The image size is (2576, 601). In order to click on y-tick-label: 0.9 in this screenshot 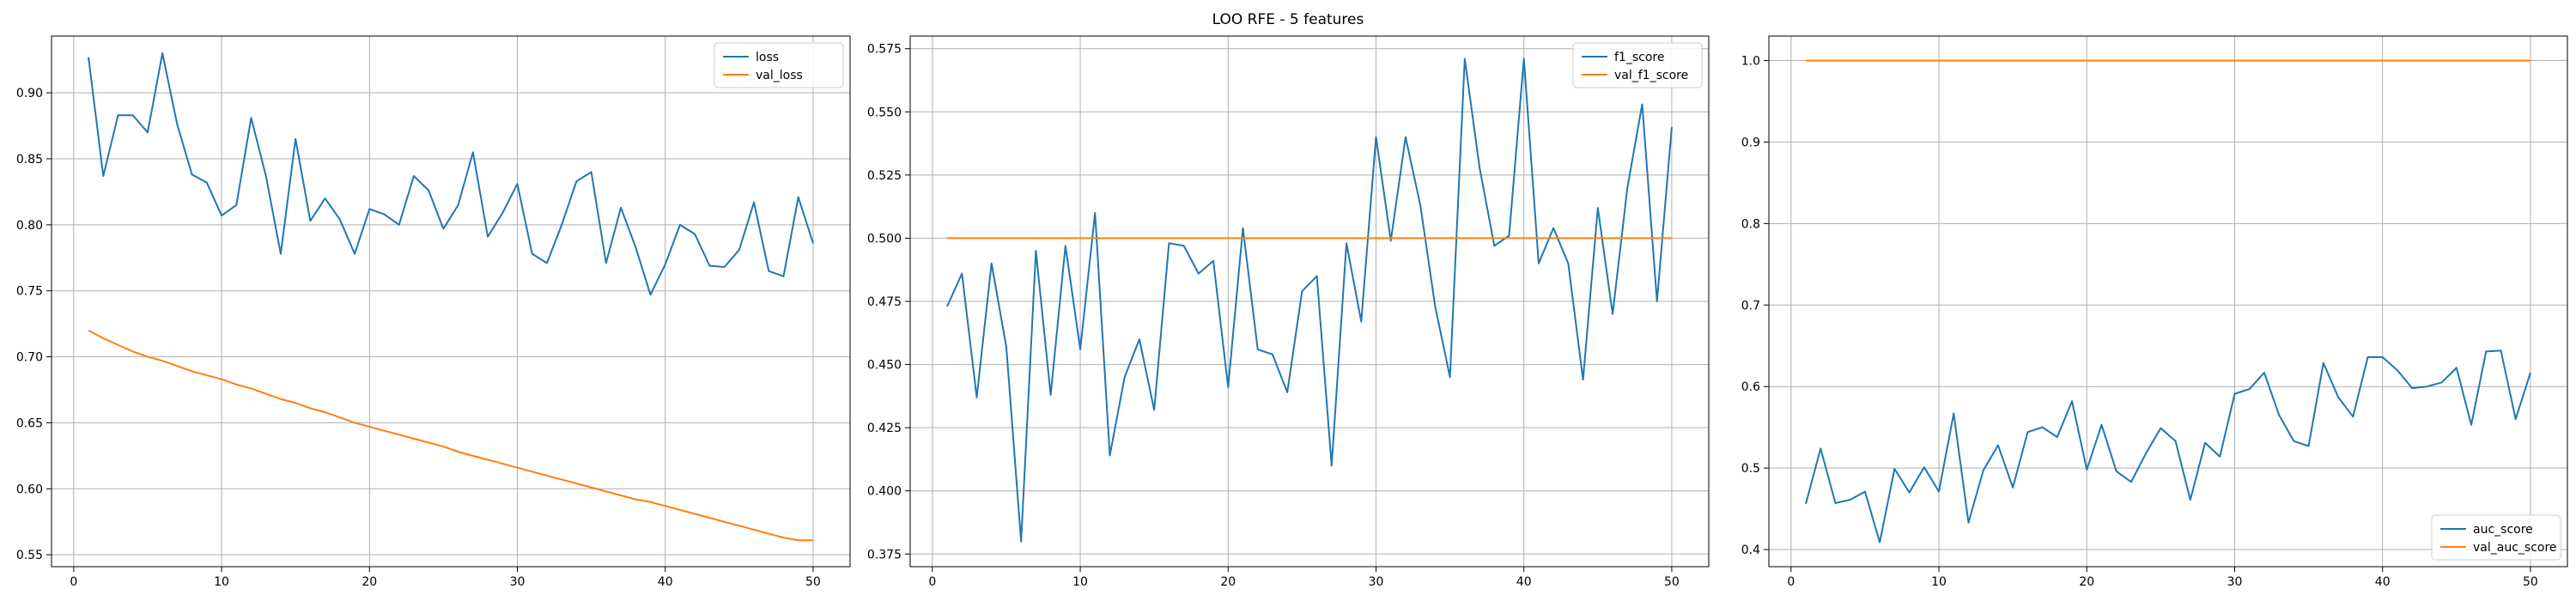, I will do `click(1751, 142)`.